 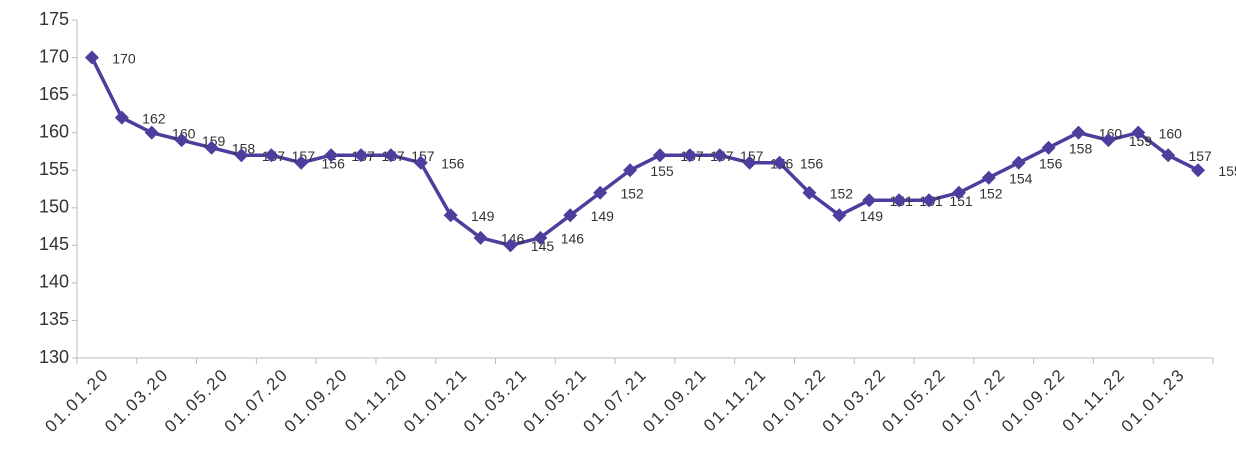 What do you see at coordinates (573, 239) in the screenshot?
I see `data-label: 146` at bounding box center [573, 239].